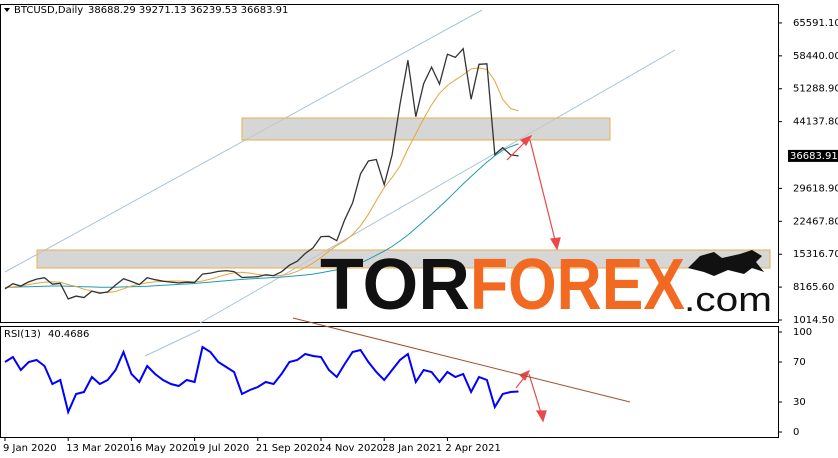 The height and width of the screenshot is (458, 838). Describe the element at coordinates (813, 287) in the screenshot. I see `y-tick-label: 8165.60` at that location.